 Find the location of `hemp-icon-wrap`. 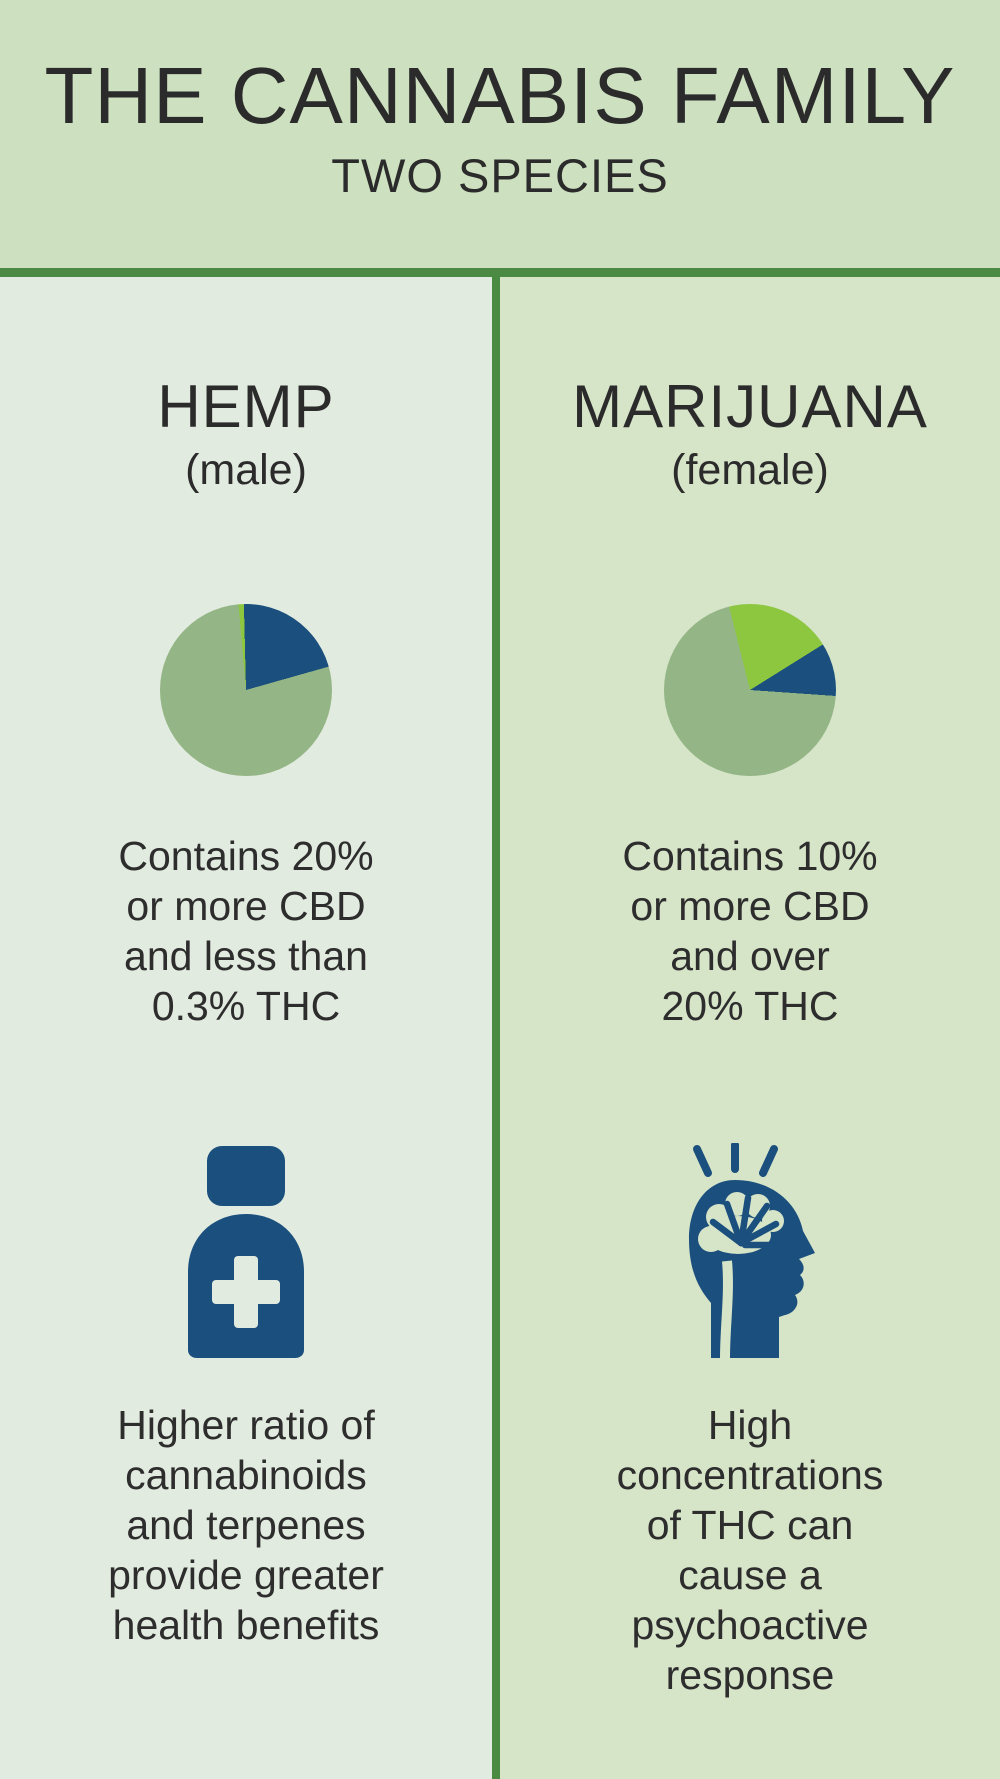

hemp-icon-wrap is located at coordinates (246, 1250).